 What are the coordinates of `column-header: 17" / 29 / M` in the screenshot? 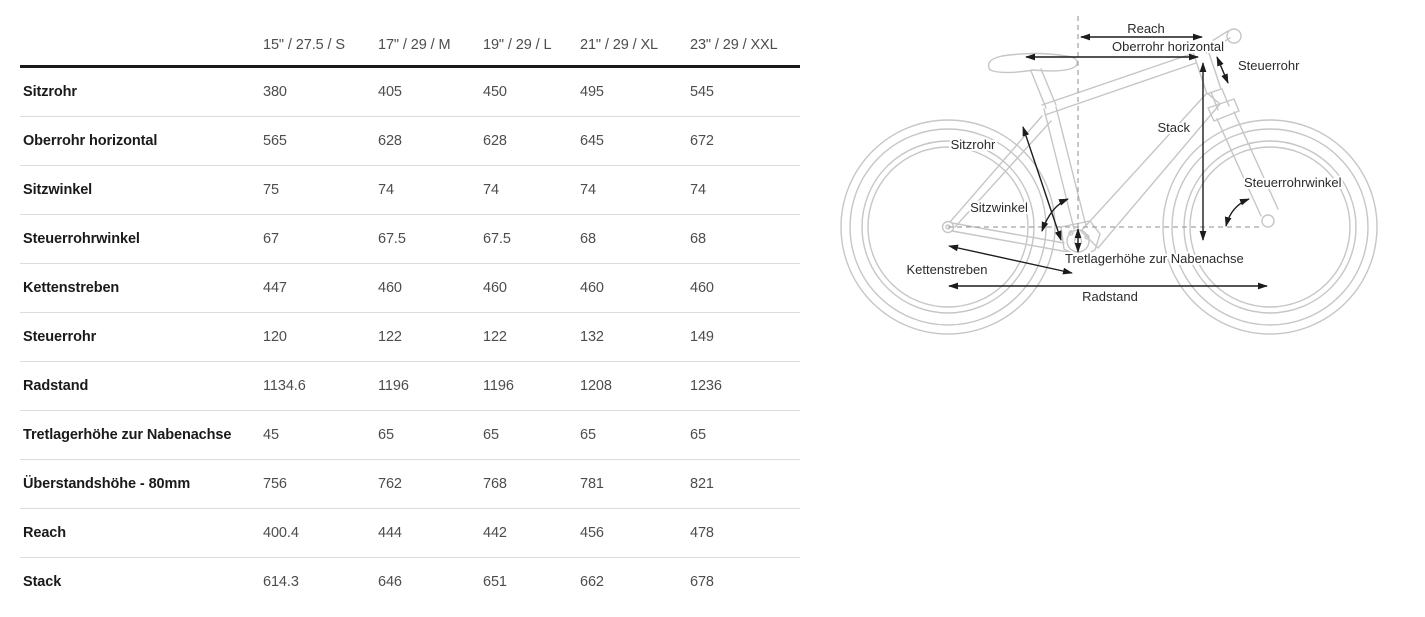 It's located at (430, 46).